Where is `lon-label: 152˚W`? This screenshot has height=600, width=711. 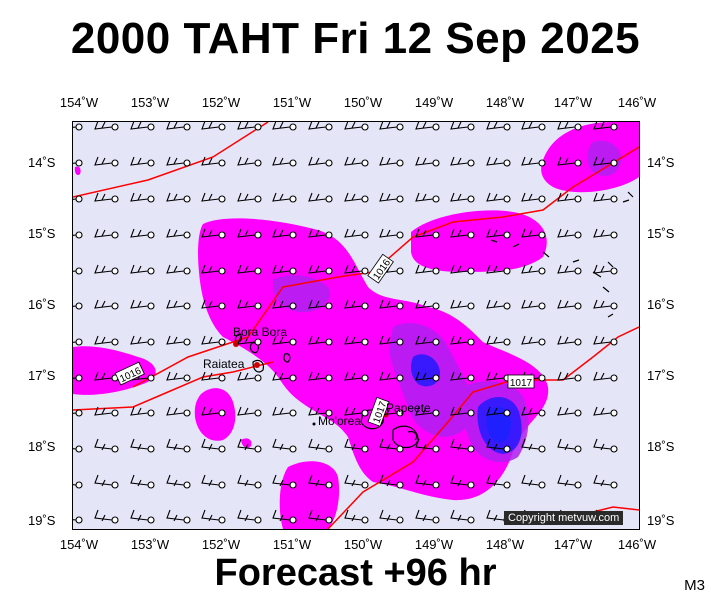
lon-label: 152˚W is located at coordinates (221, 102).